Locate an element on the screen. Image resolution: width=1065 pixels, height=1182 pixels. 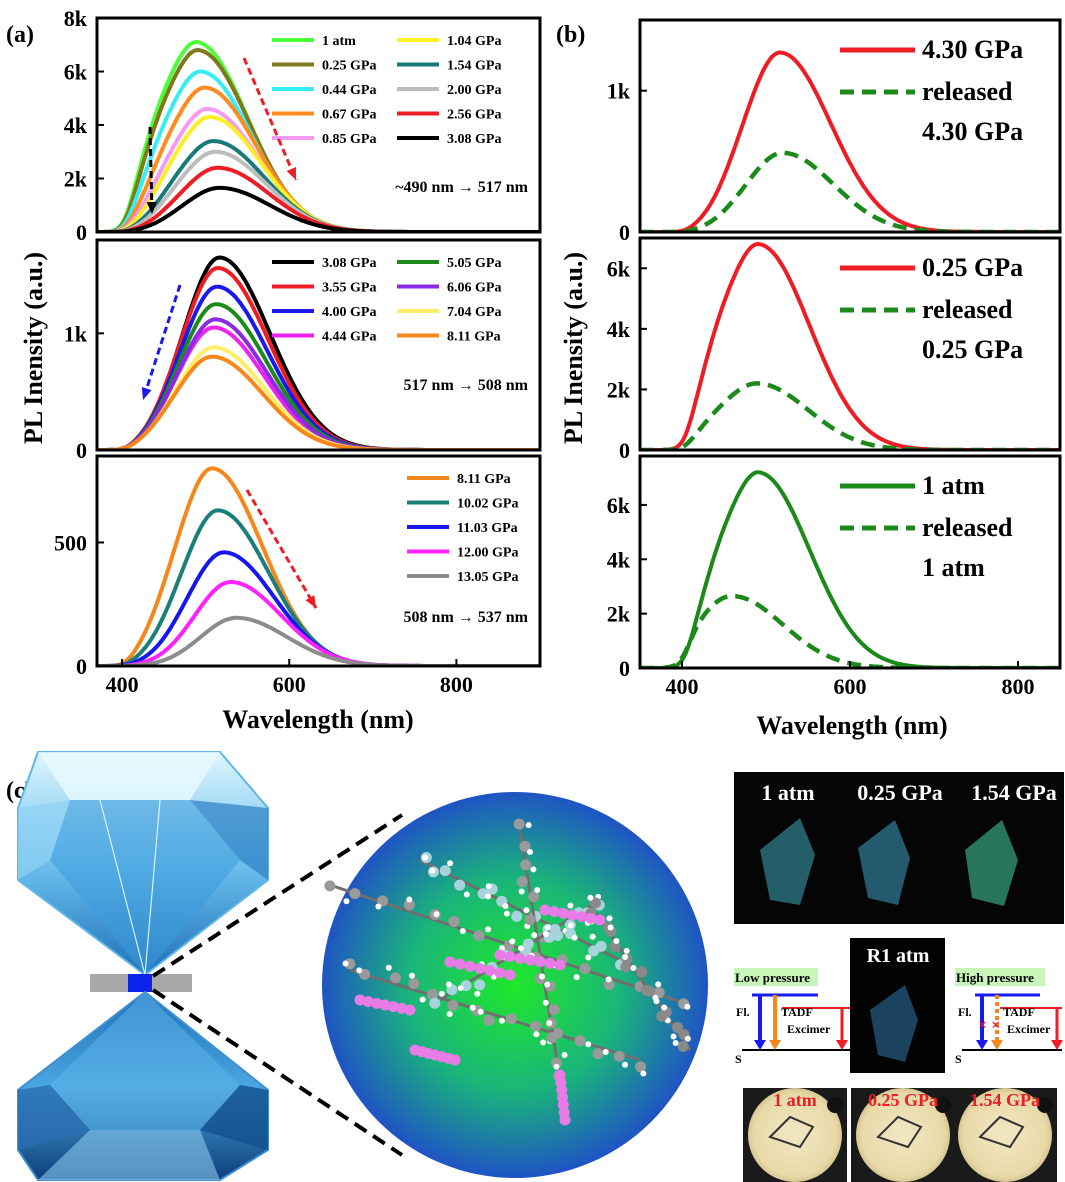
energy-diagram-low: Low pressure Fl. TADF Excimer S is located at coordinates (792, 1017).